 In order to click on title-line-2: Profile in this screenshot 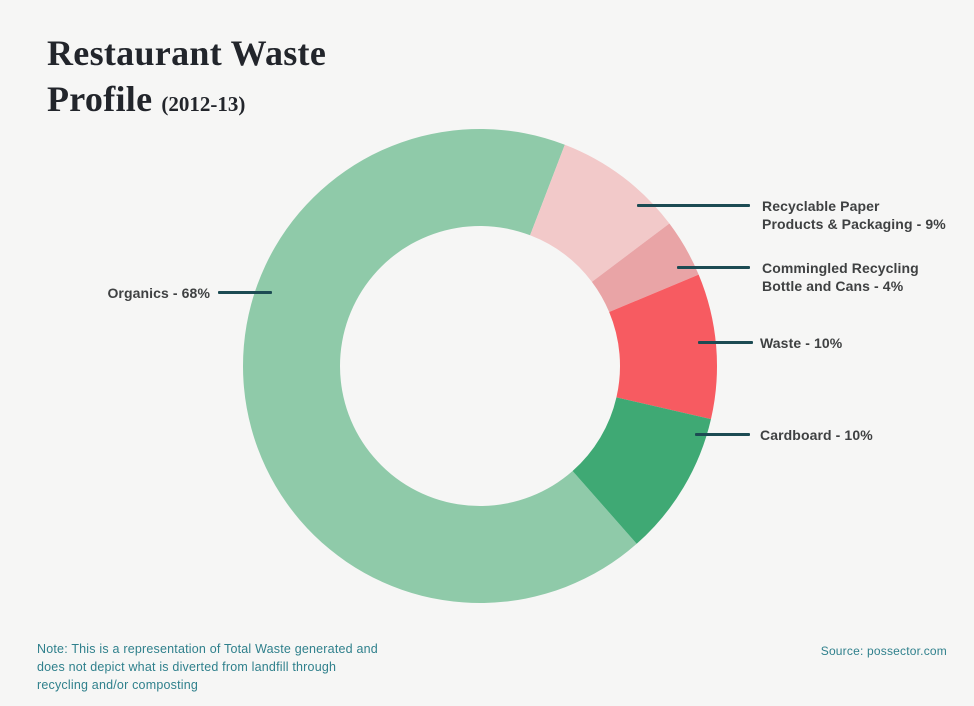, I will do `click(100, 99)`.